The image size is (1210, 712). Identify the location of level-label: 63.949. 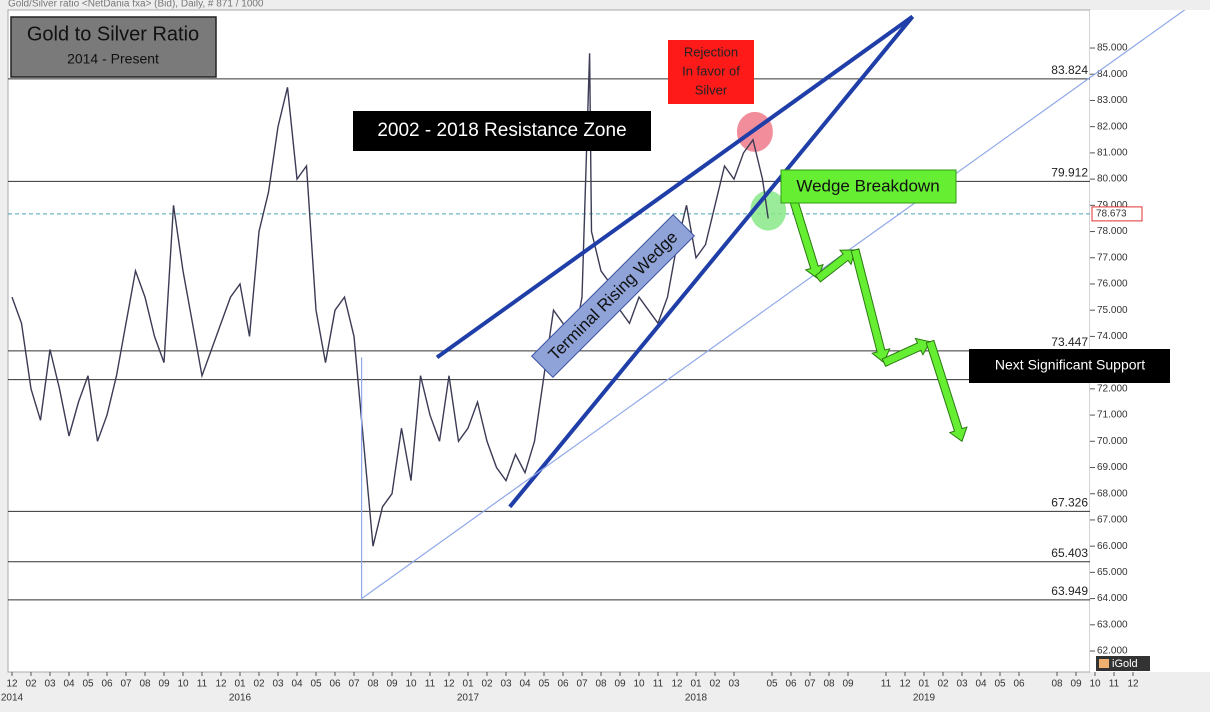
(1069, 591).